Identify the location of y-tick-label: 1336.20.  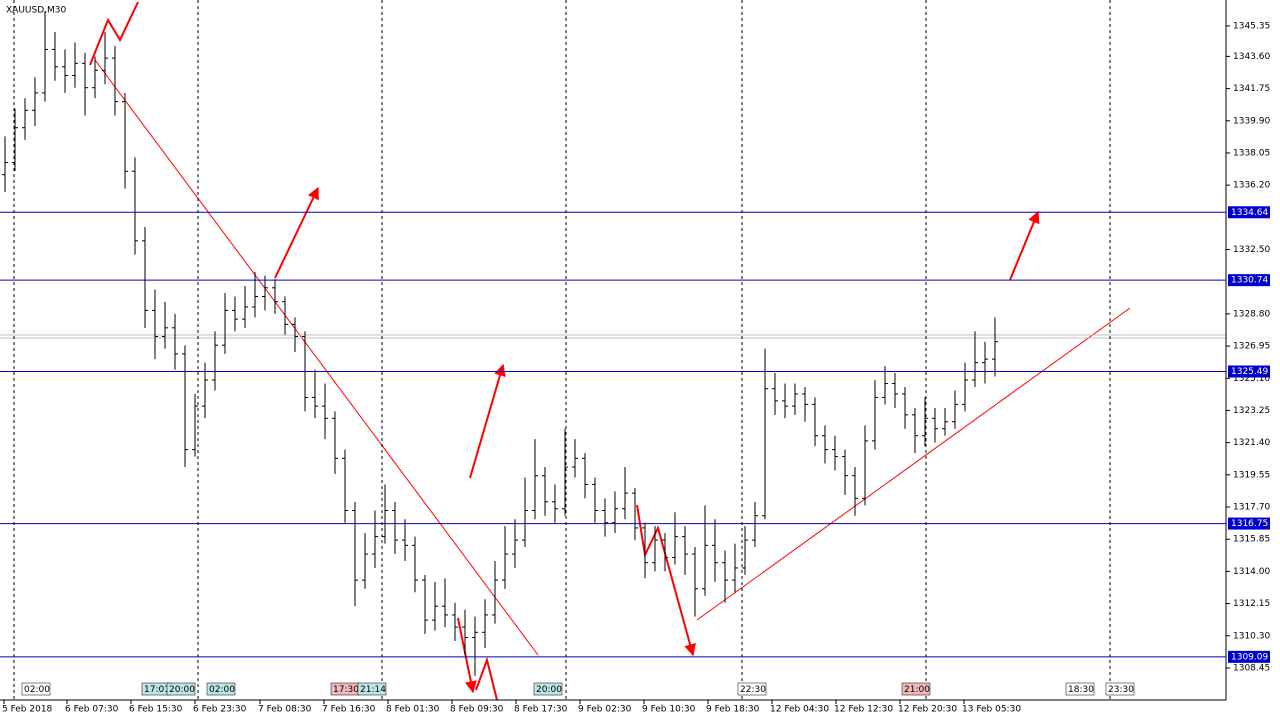
(1251, 186).